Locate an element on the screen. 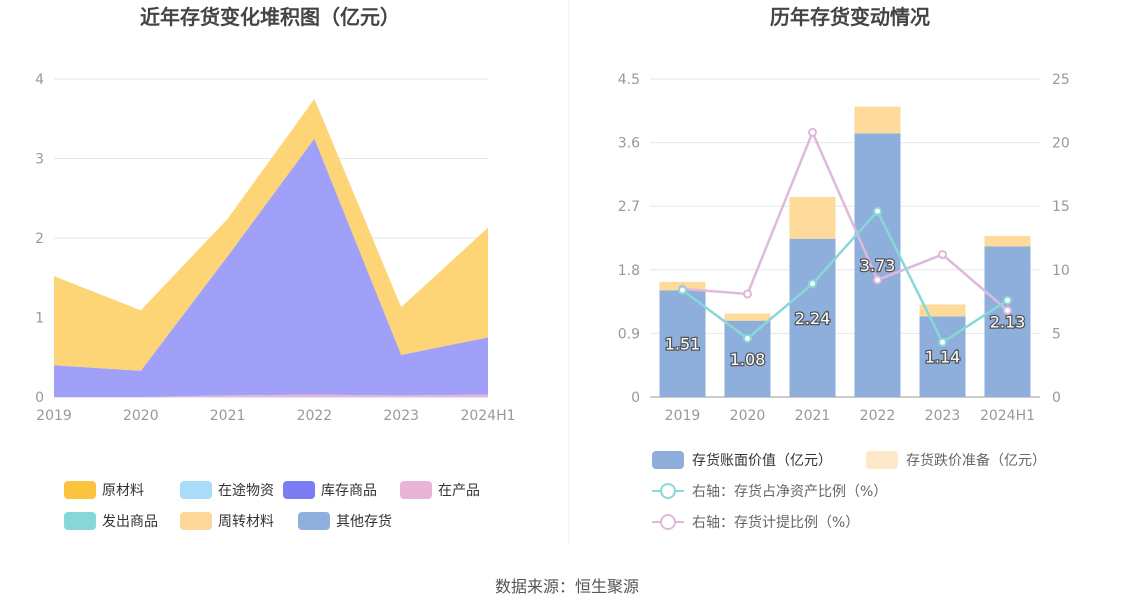 The width and height of the screenshot is (1134, 612). right-x-tick-label: 2024H1 is located at coordinates (1007, 416).